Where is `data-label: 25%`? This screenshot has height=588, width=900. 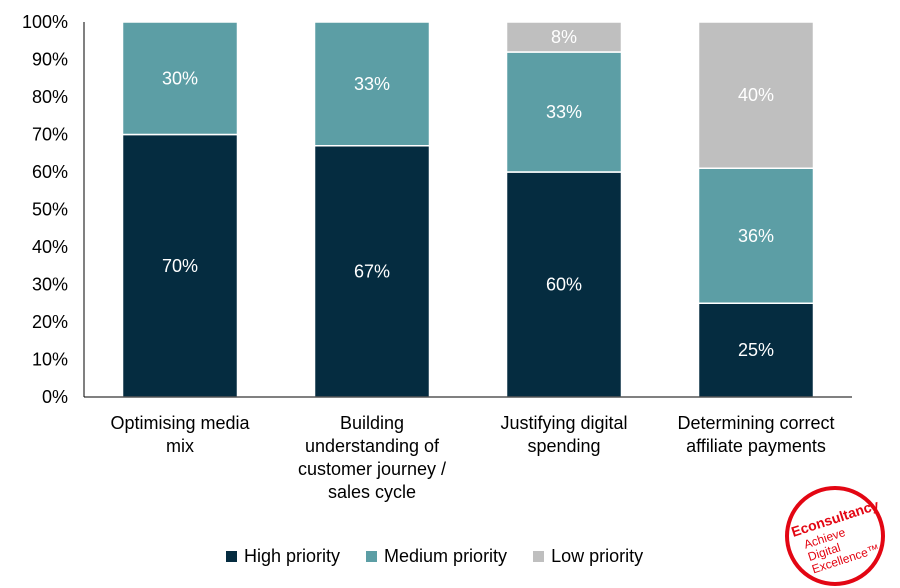 data-label: 25% is located at coordinates (756, 350).